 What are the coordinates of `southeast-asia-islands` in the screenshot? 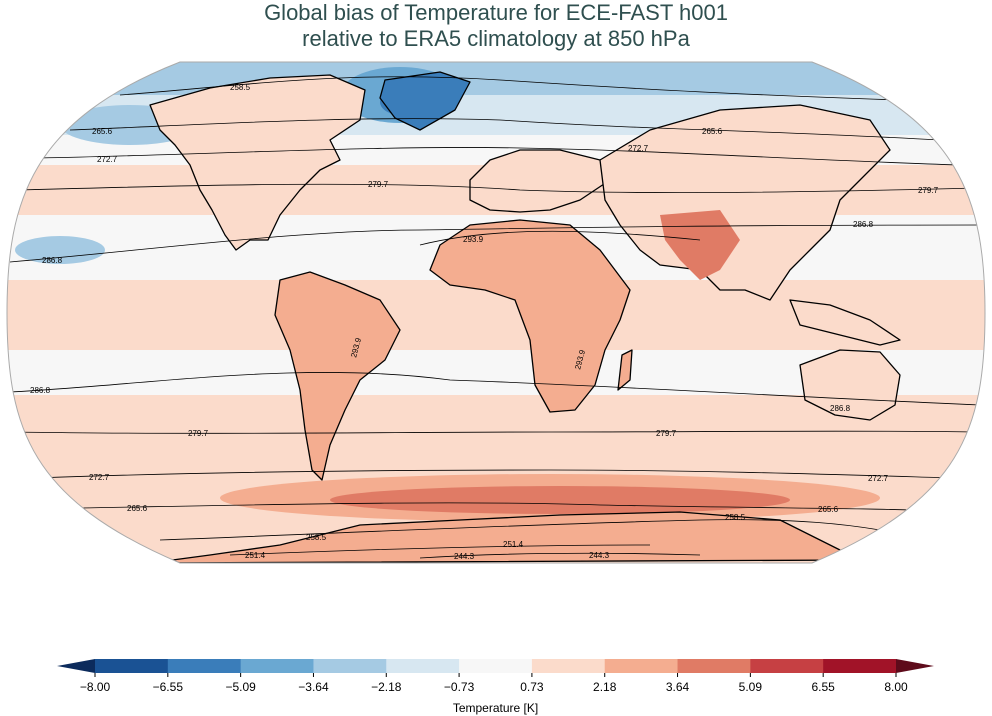 It's located at (845, 322).